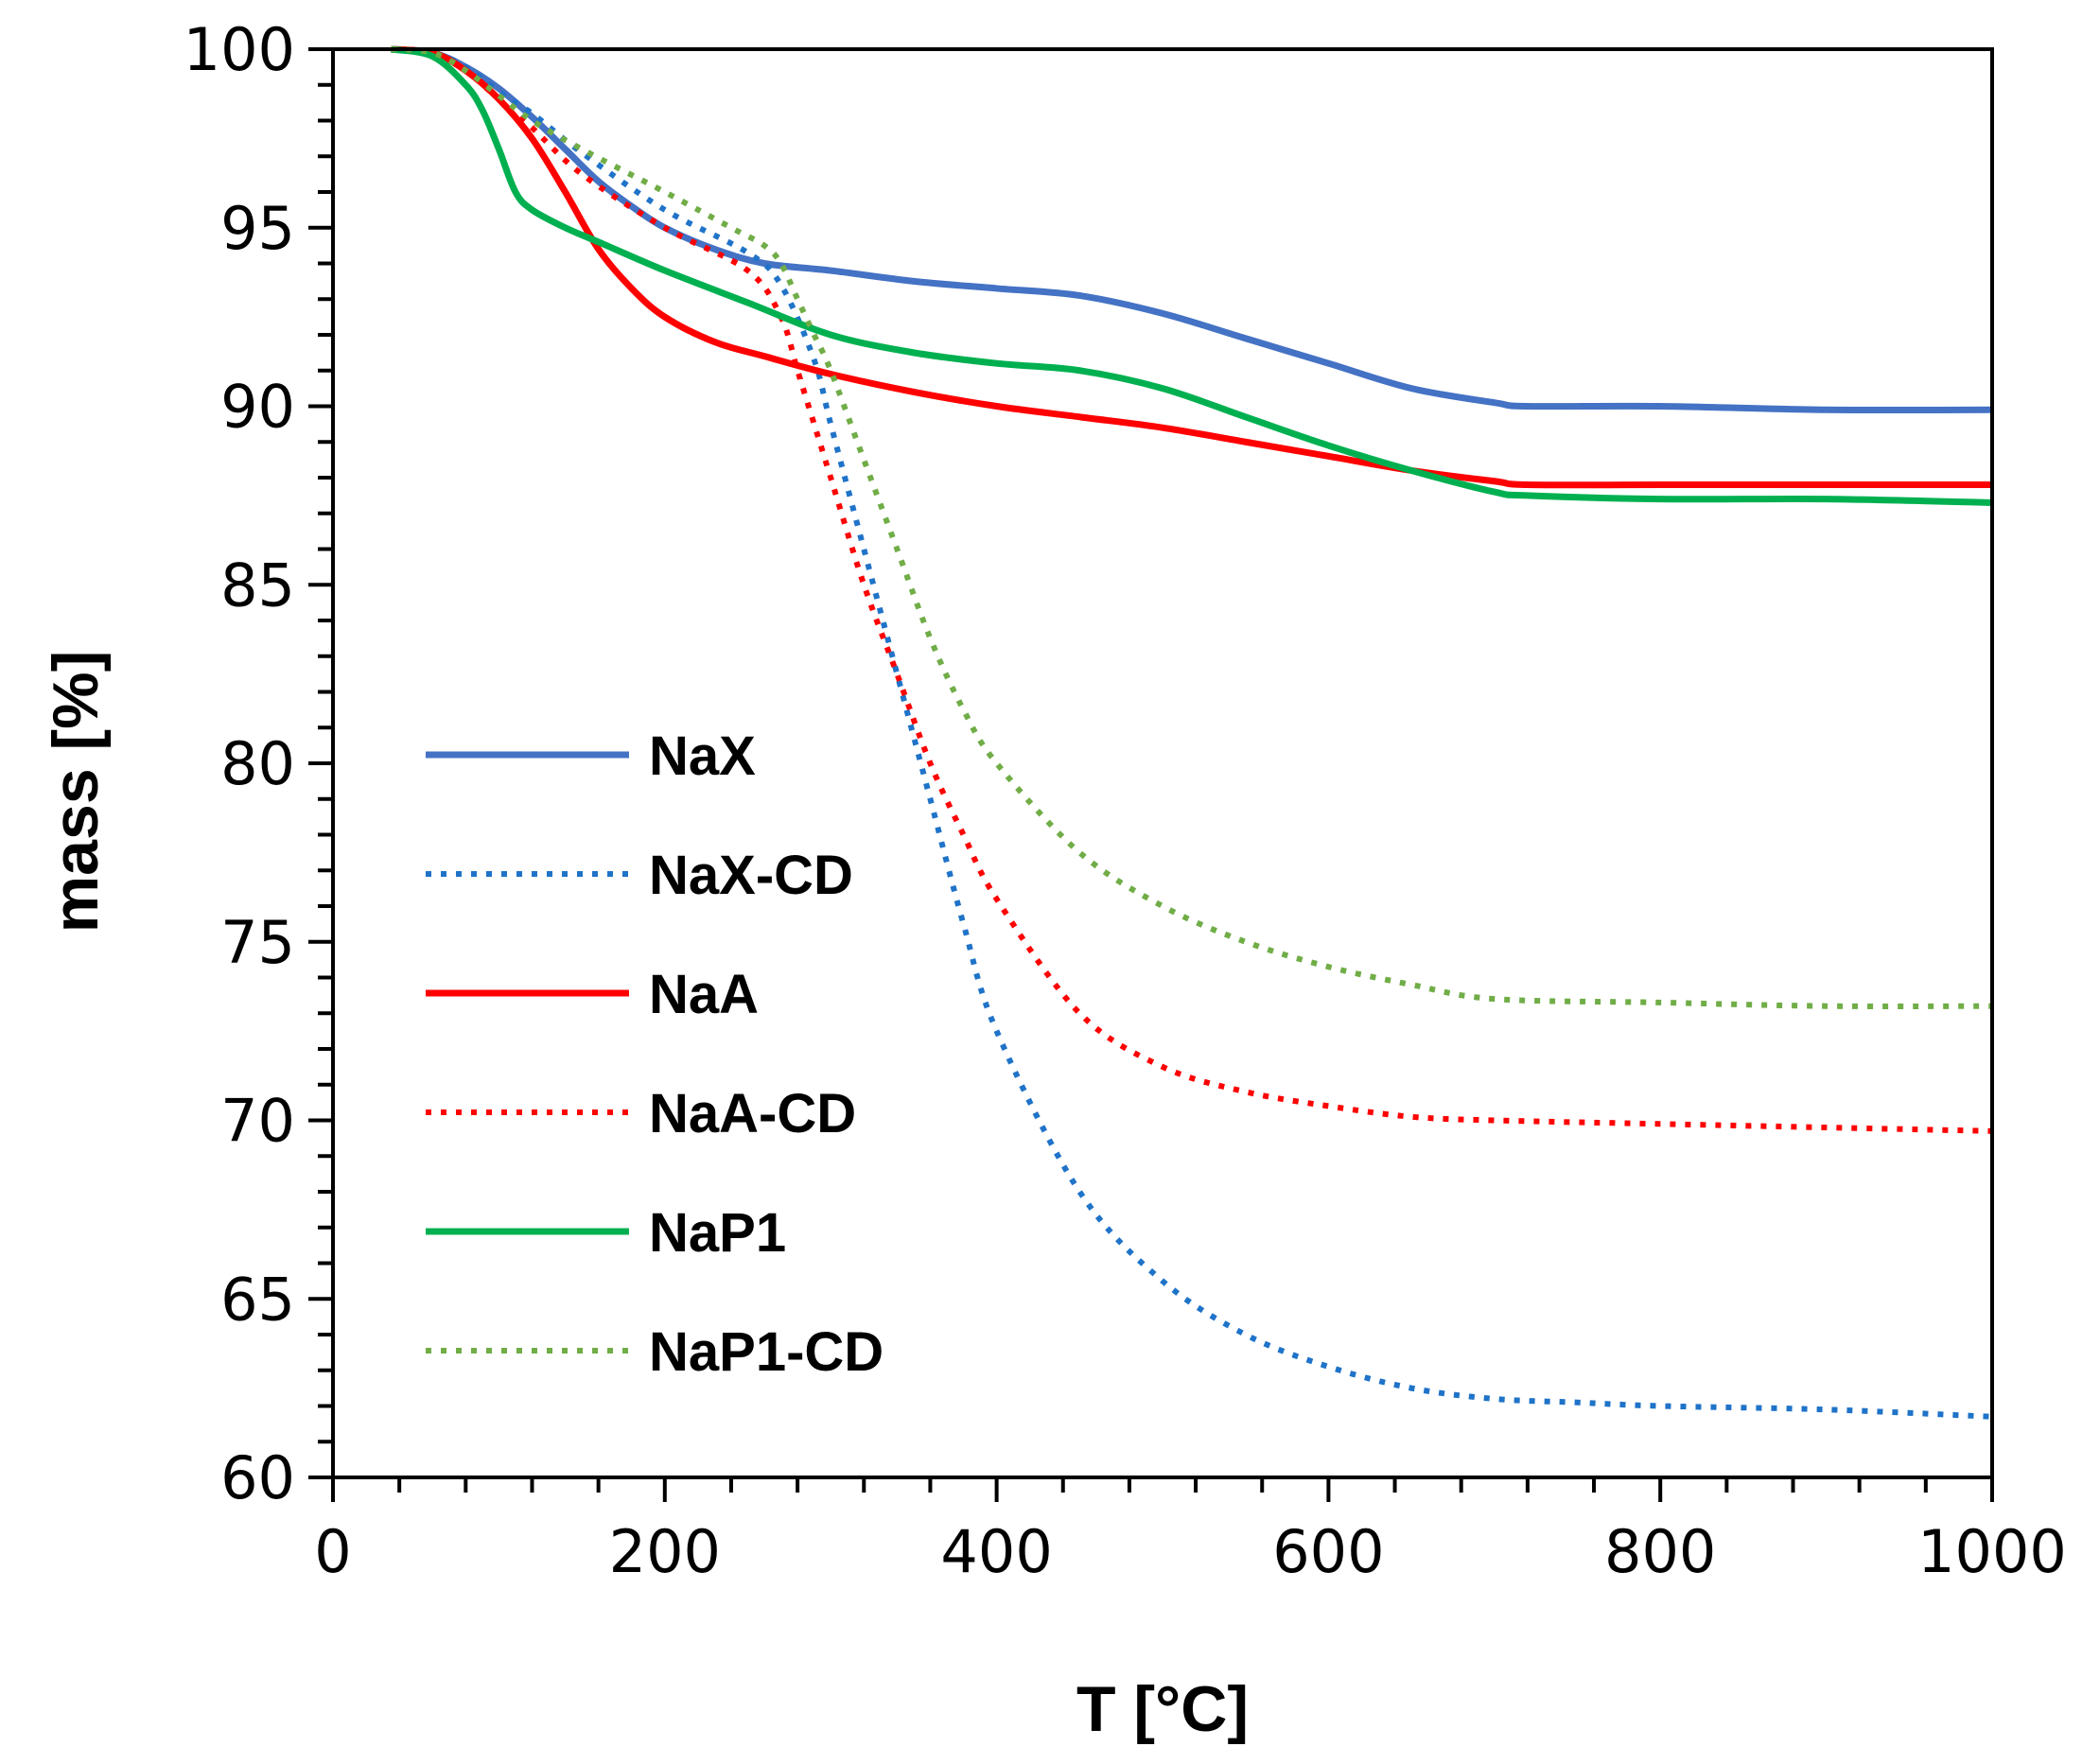  I want to click on y-tick-label: 65, so click(257, 1299).